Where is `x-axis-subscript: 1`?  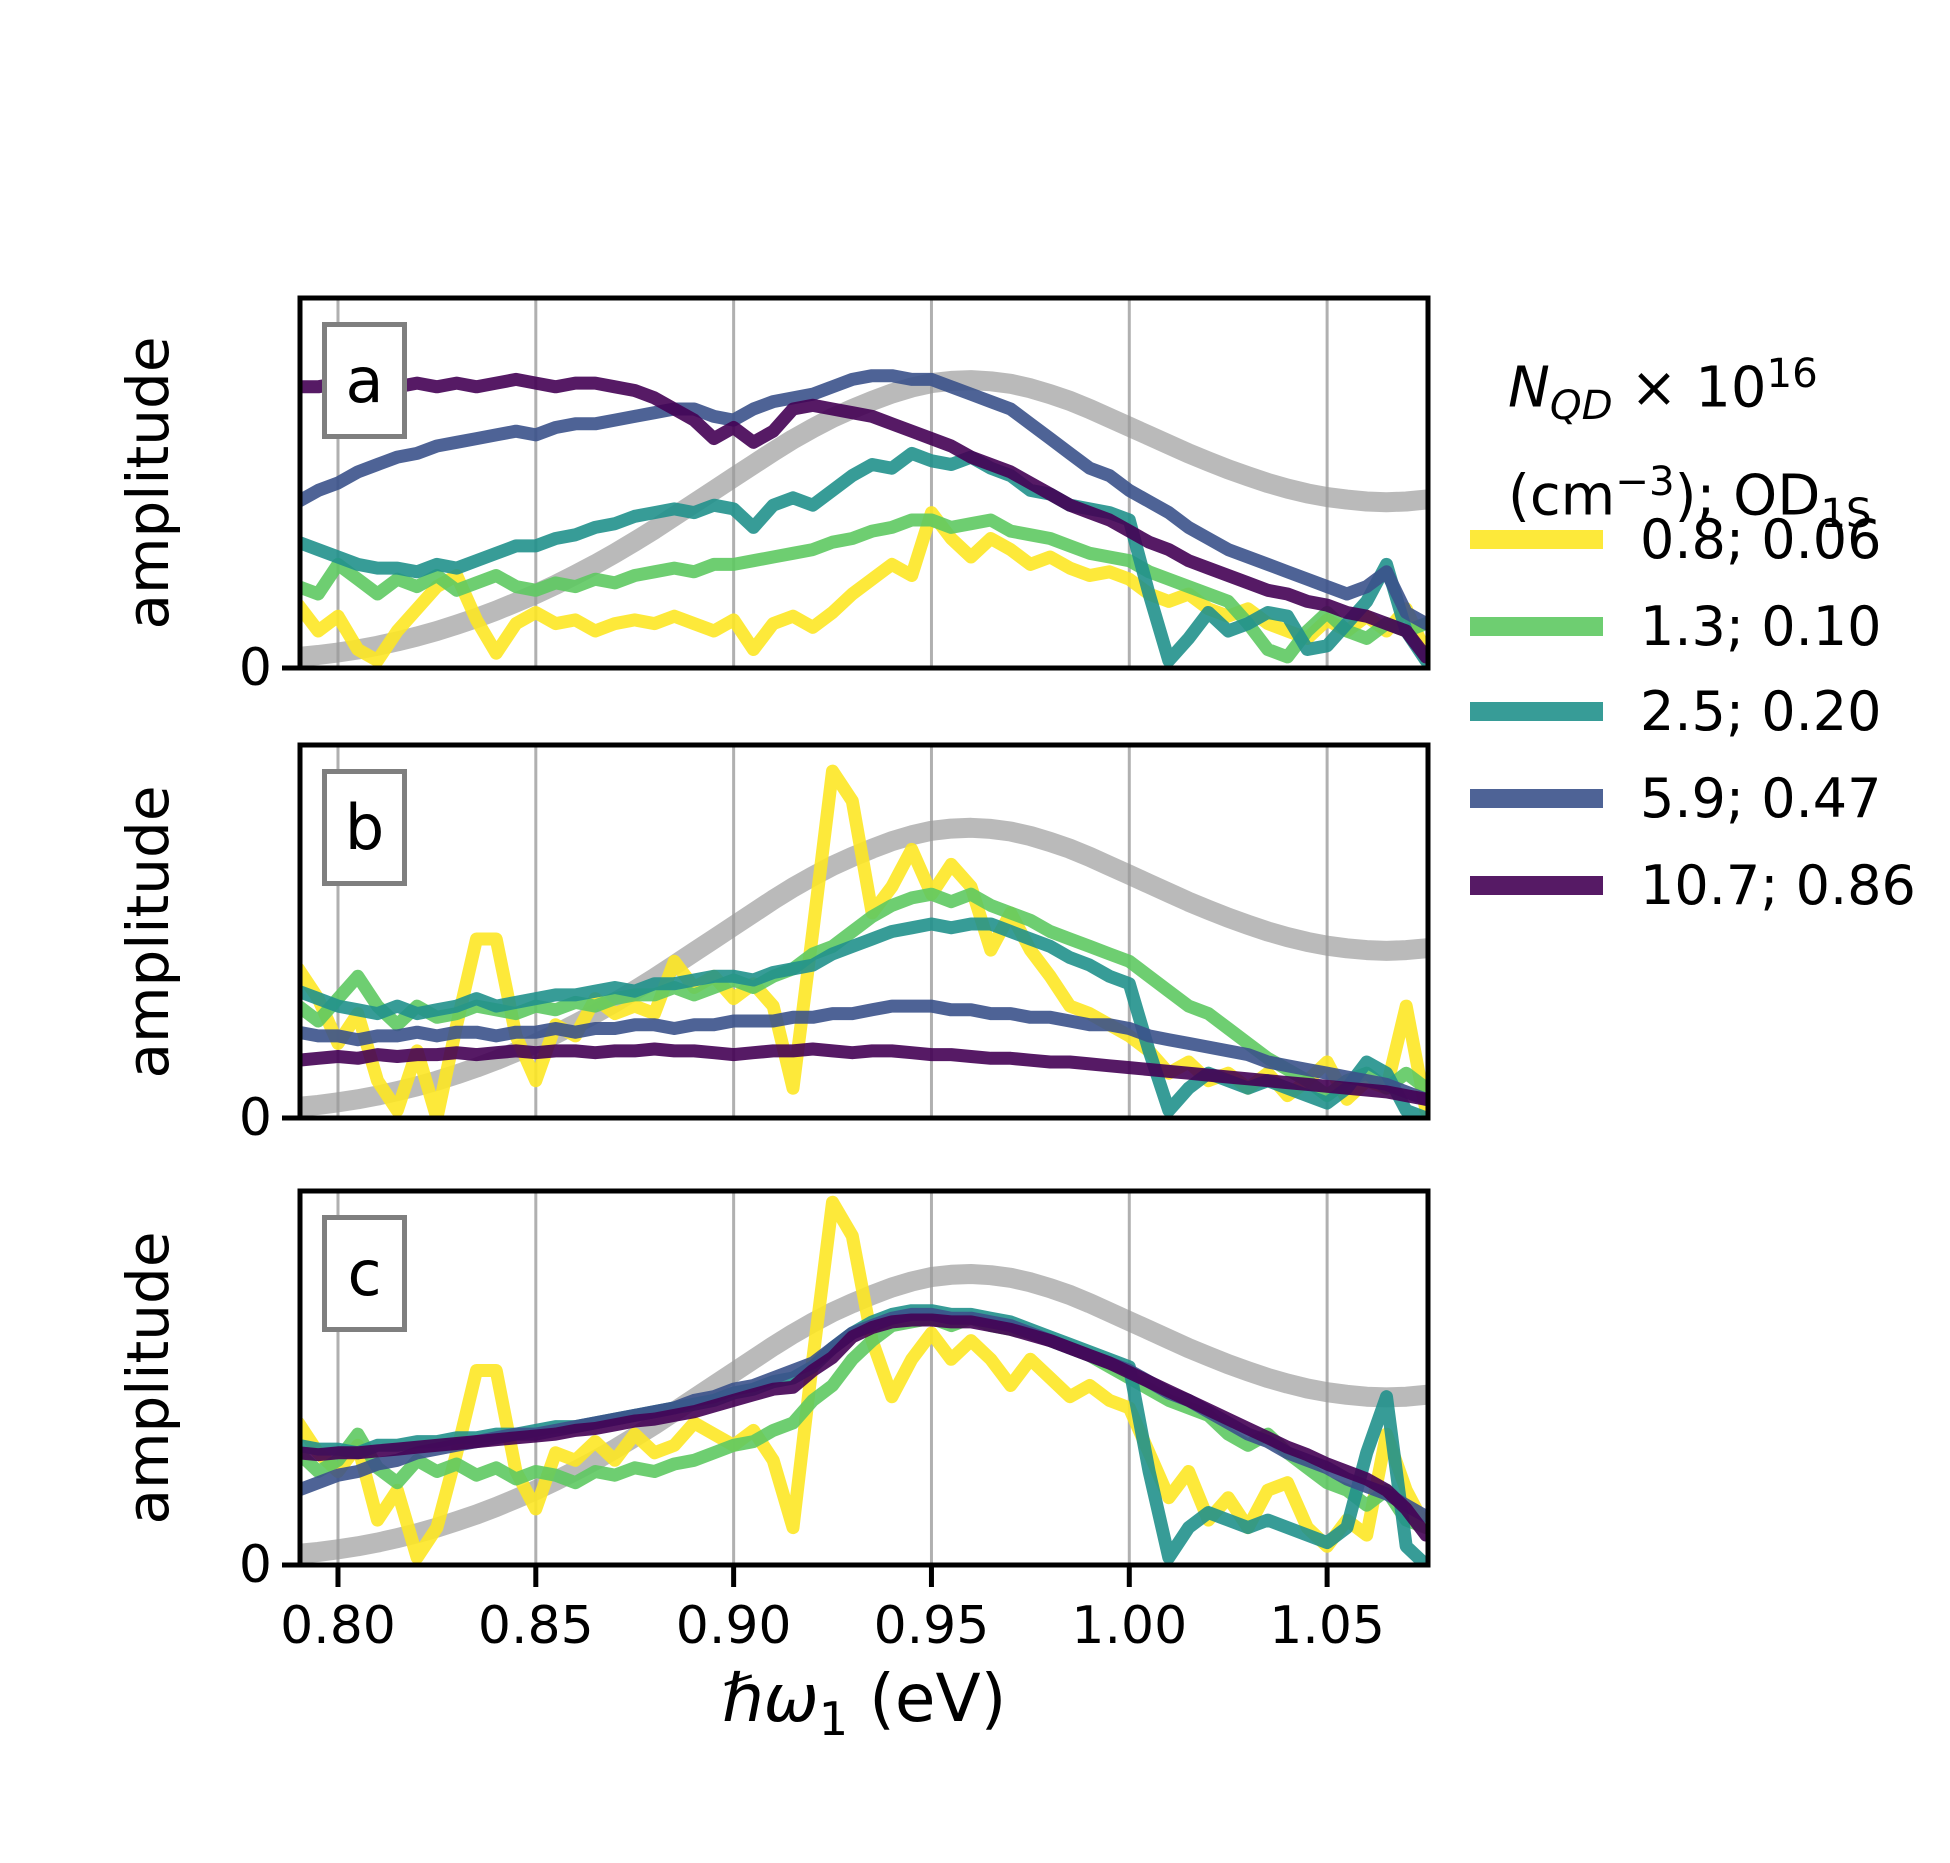
x-axis-subscript: 1 is located at coordinates (833, 1719).